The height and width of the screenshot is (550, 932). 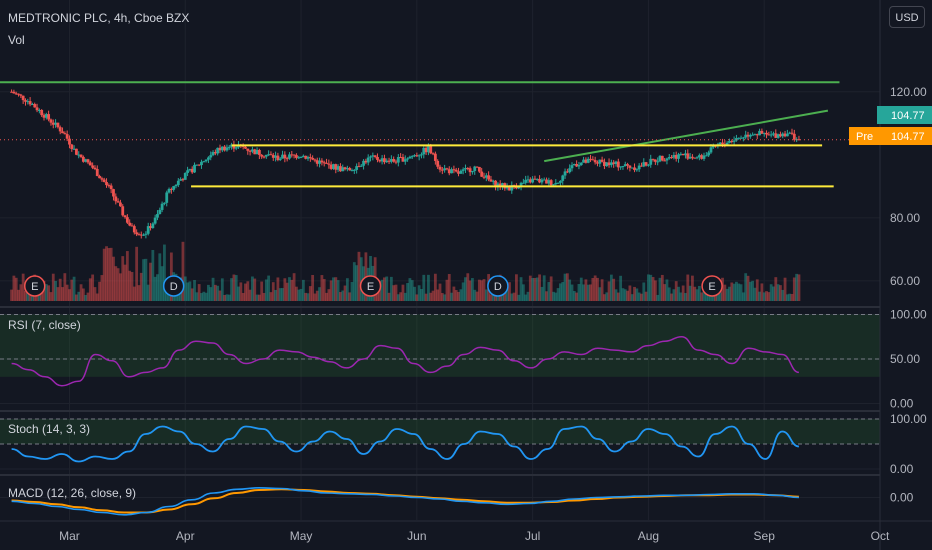 What do you see at coordinates (49, 429) in the screenshot?
I see `stoch-label: Stoch (14, 3, 3)` at bounding box center [49, 429].